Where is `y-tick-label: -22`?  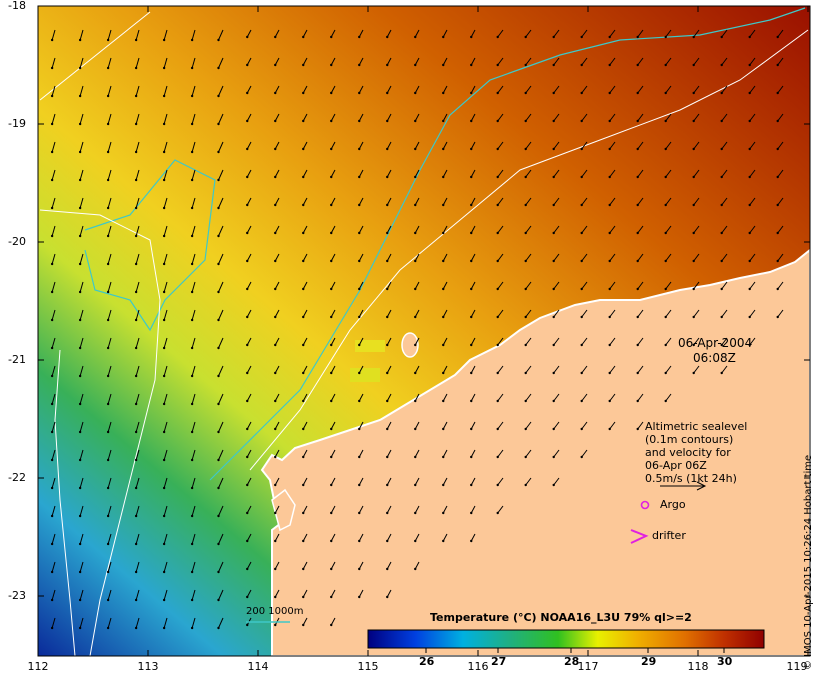
y-tick-label: -22 is located at coordinates (14, 477).